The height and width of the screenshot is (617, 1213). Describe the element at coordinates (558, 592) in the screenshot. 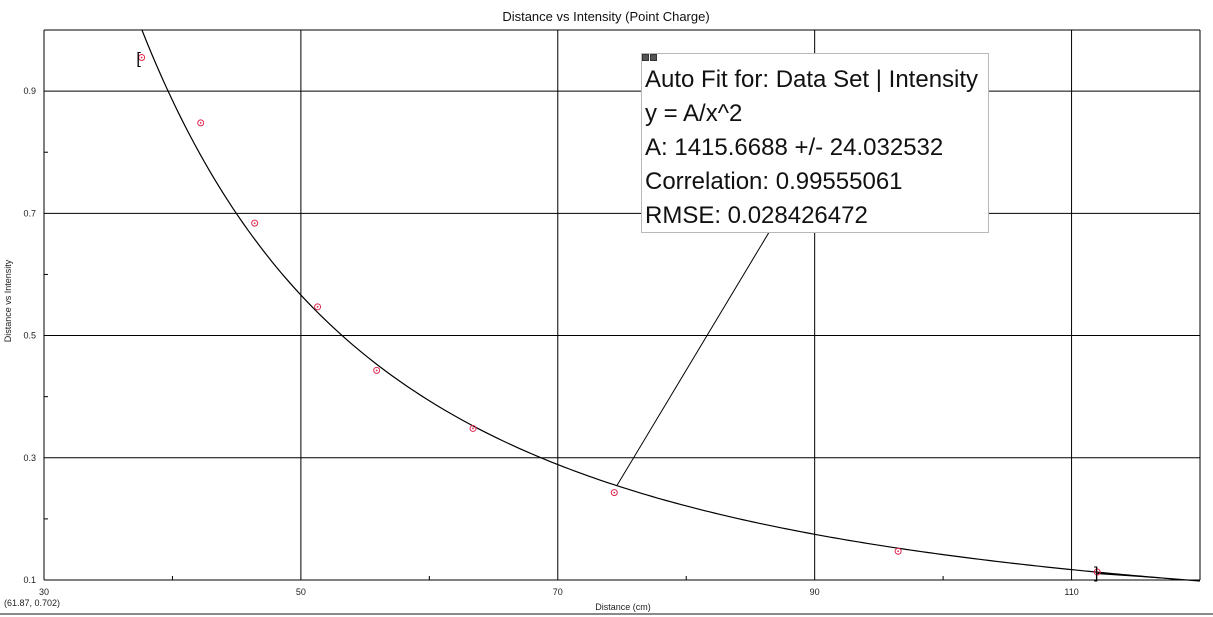

I see `x-tick-label: 70` at that location.